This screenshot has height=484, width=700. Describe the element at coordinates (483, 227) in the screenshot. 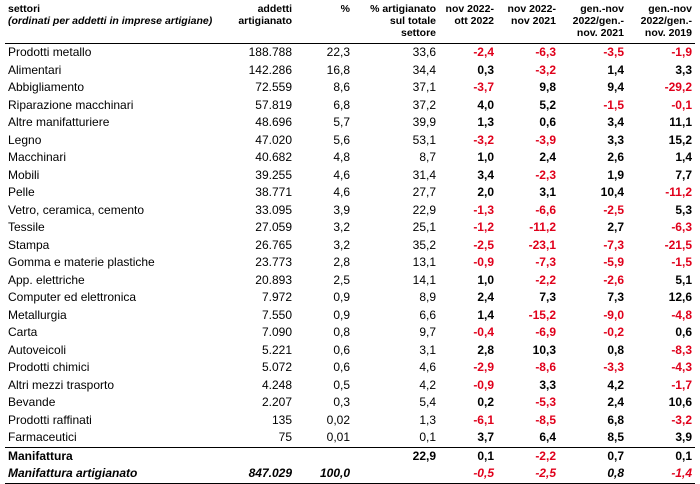

I see `cell-nov-ott: -1,2` at that location.